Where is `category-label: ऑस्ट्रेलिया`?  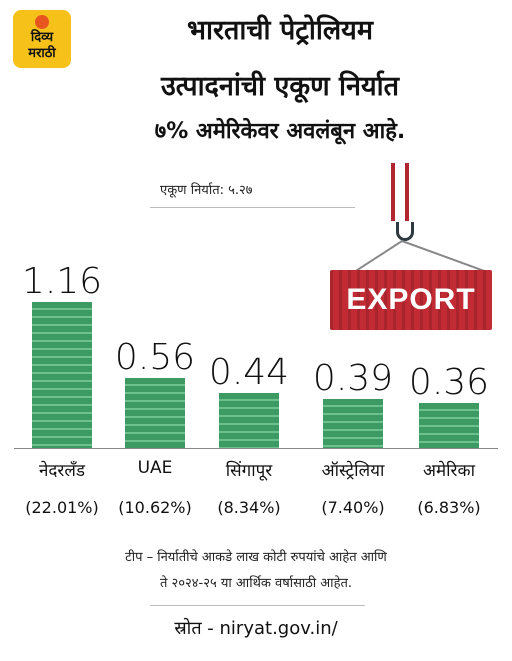
category-label: ऑस्ट्रेलिया is located at coordinates (353, 471).